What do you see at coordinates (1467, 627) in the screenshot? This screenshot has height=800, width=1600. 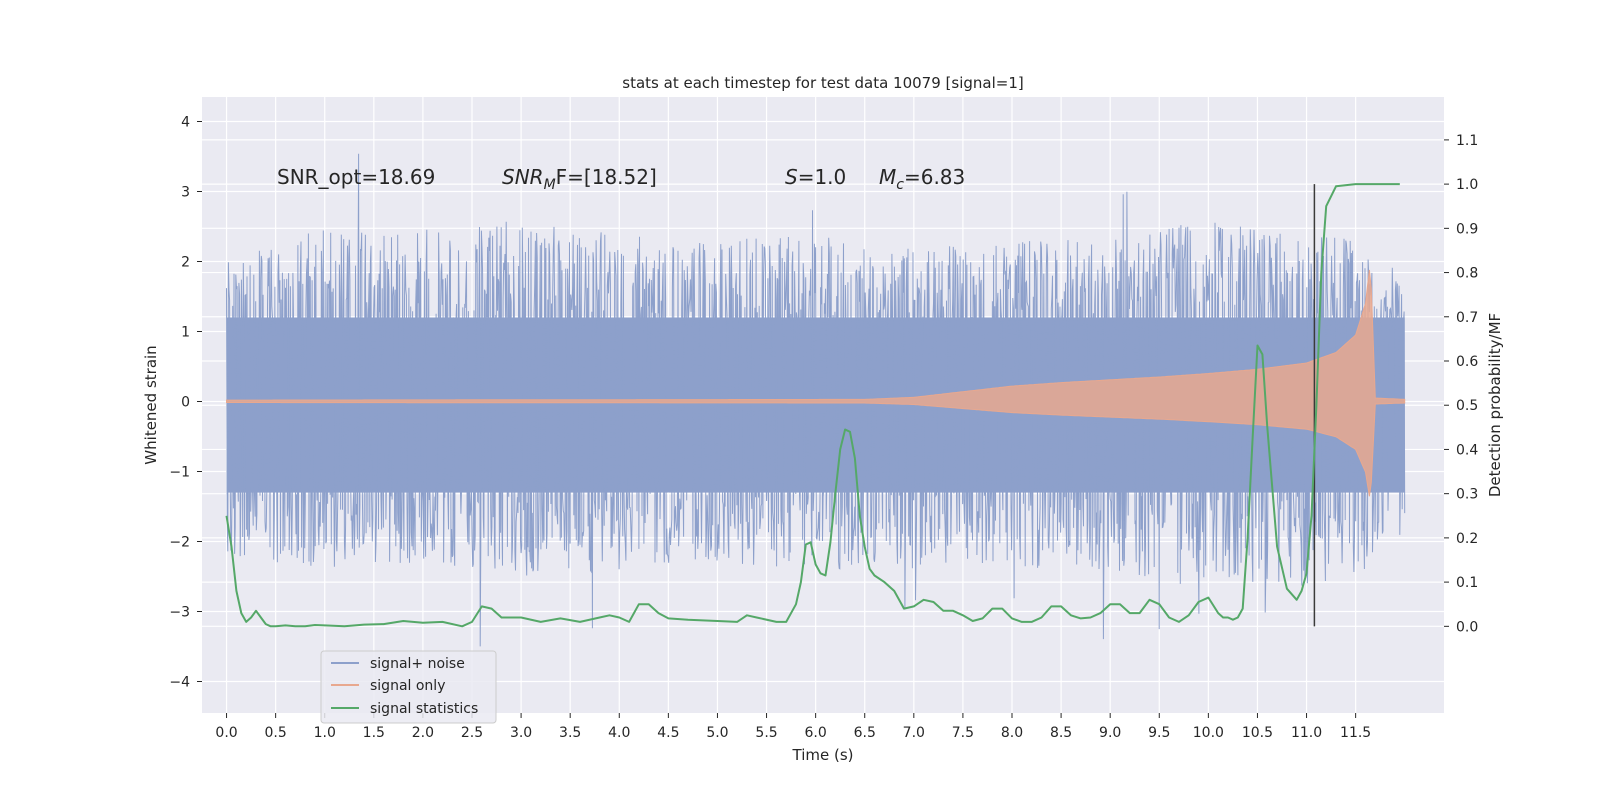 I see `y-right-tick-label: 0.0` at bounding box center [1467, 627].